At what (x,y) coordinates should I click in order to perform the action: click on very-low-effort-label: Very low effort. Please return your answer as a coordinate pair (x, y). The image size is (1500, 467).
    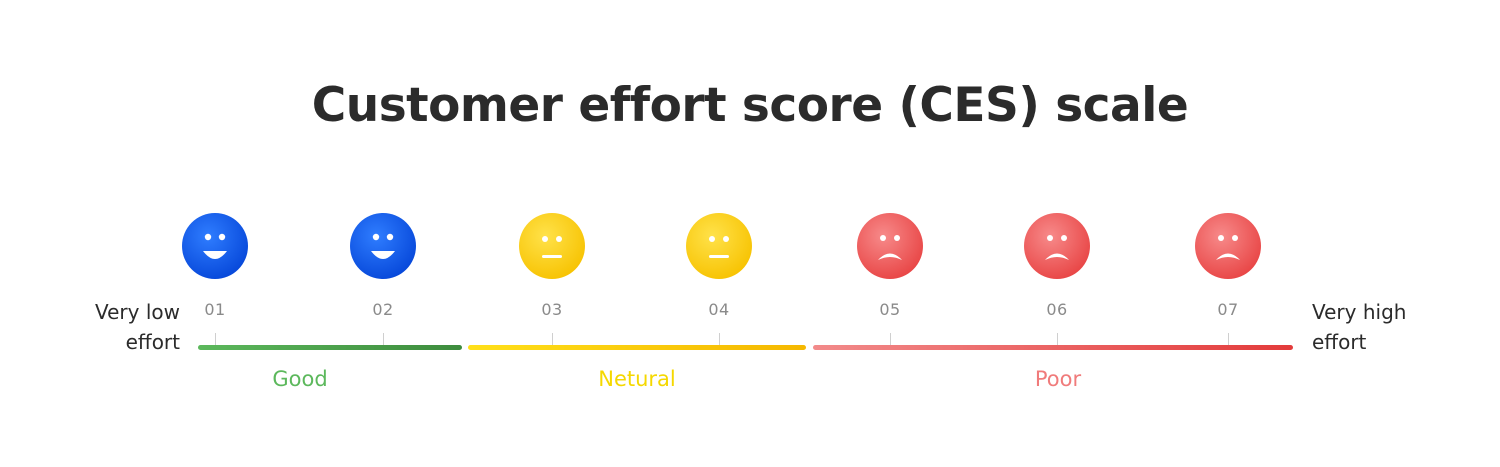
    Looking at the image, I should click on (137, 327).